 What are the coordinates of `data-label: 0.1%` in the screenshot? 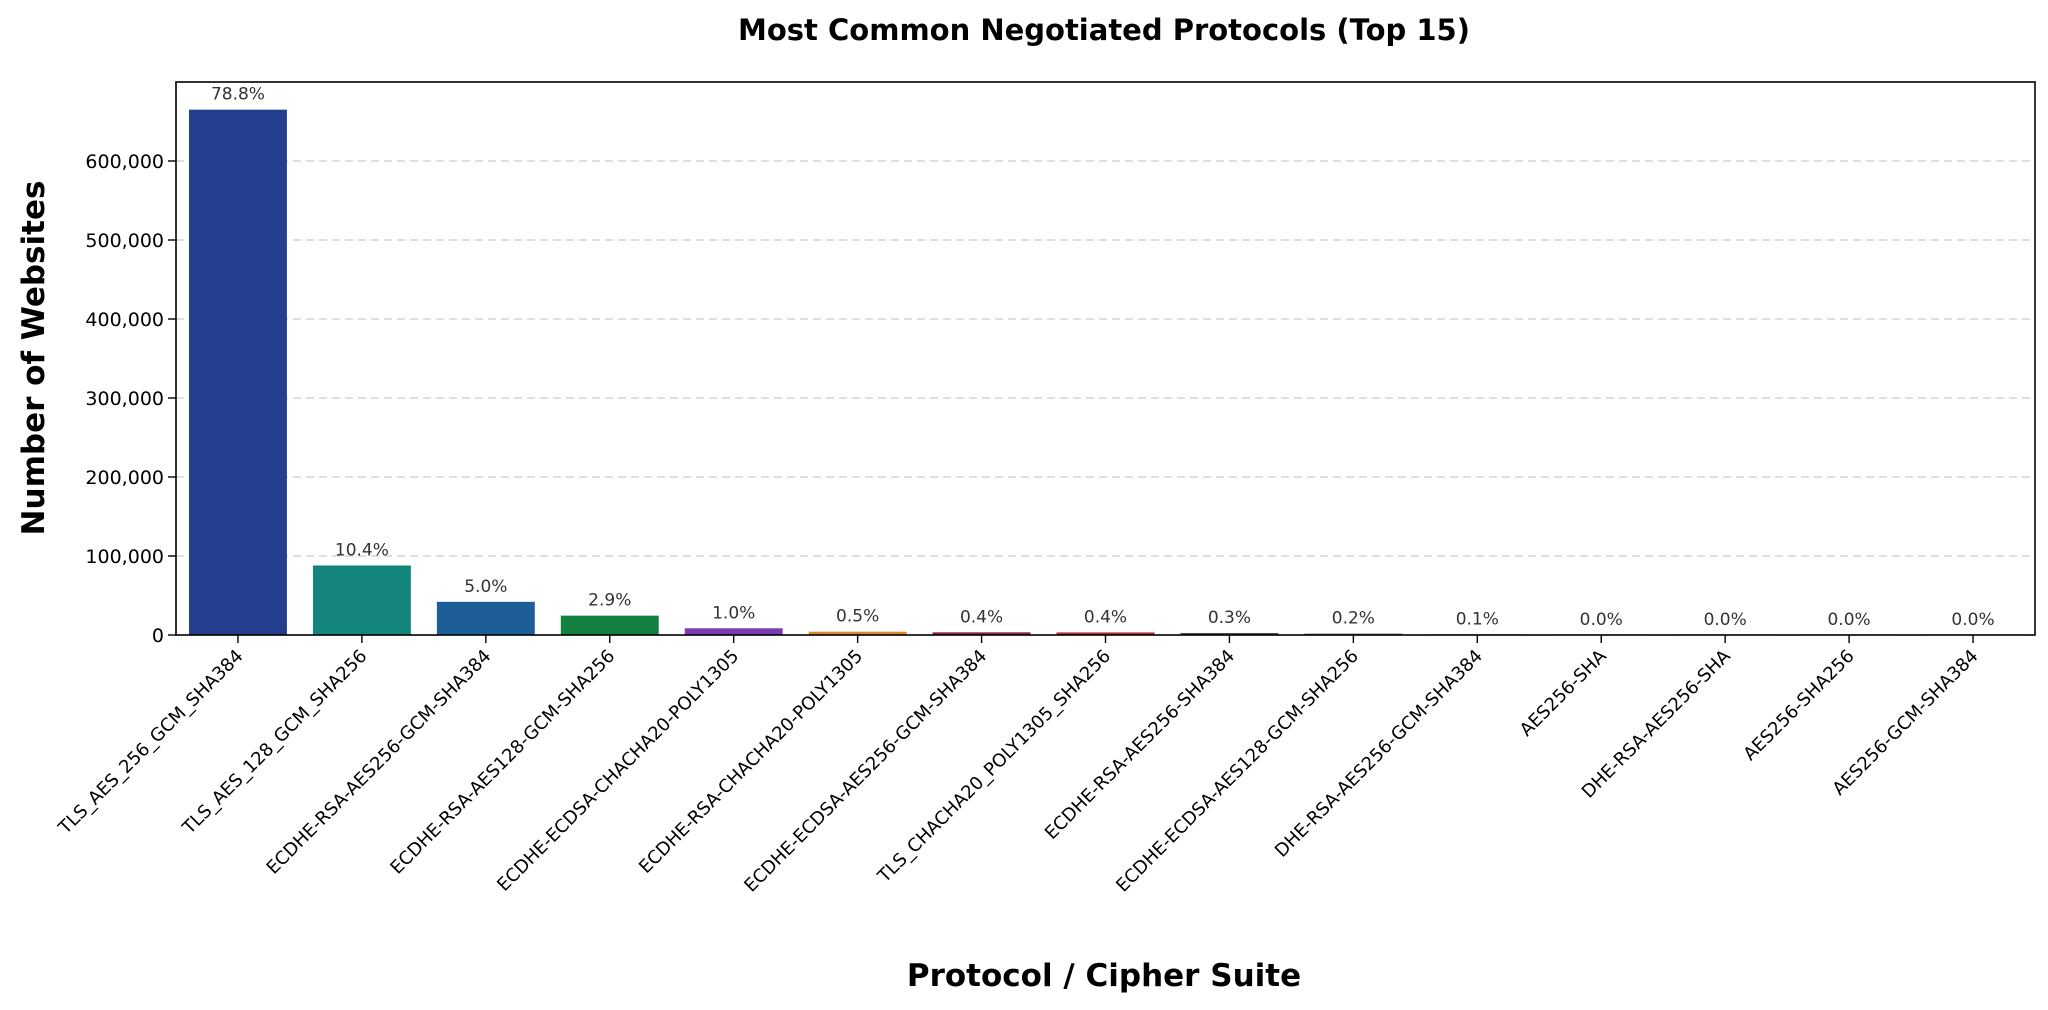 It's located at (1477, 619).